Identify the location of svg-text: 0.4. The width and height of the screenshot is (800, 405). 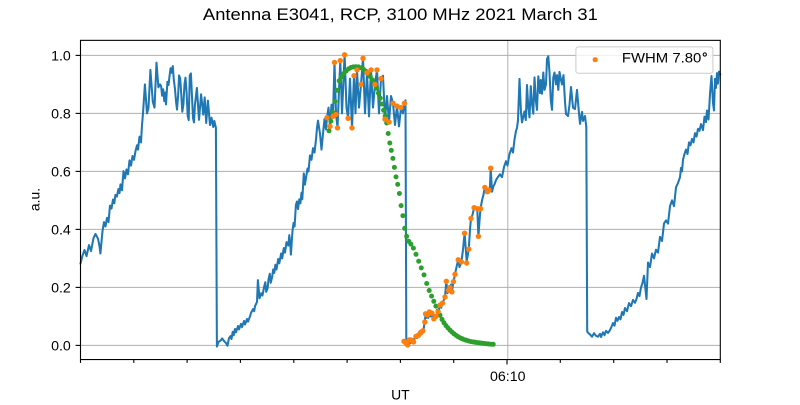
(61, 231).